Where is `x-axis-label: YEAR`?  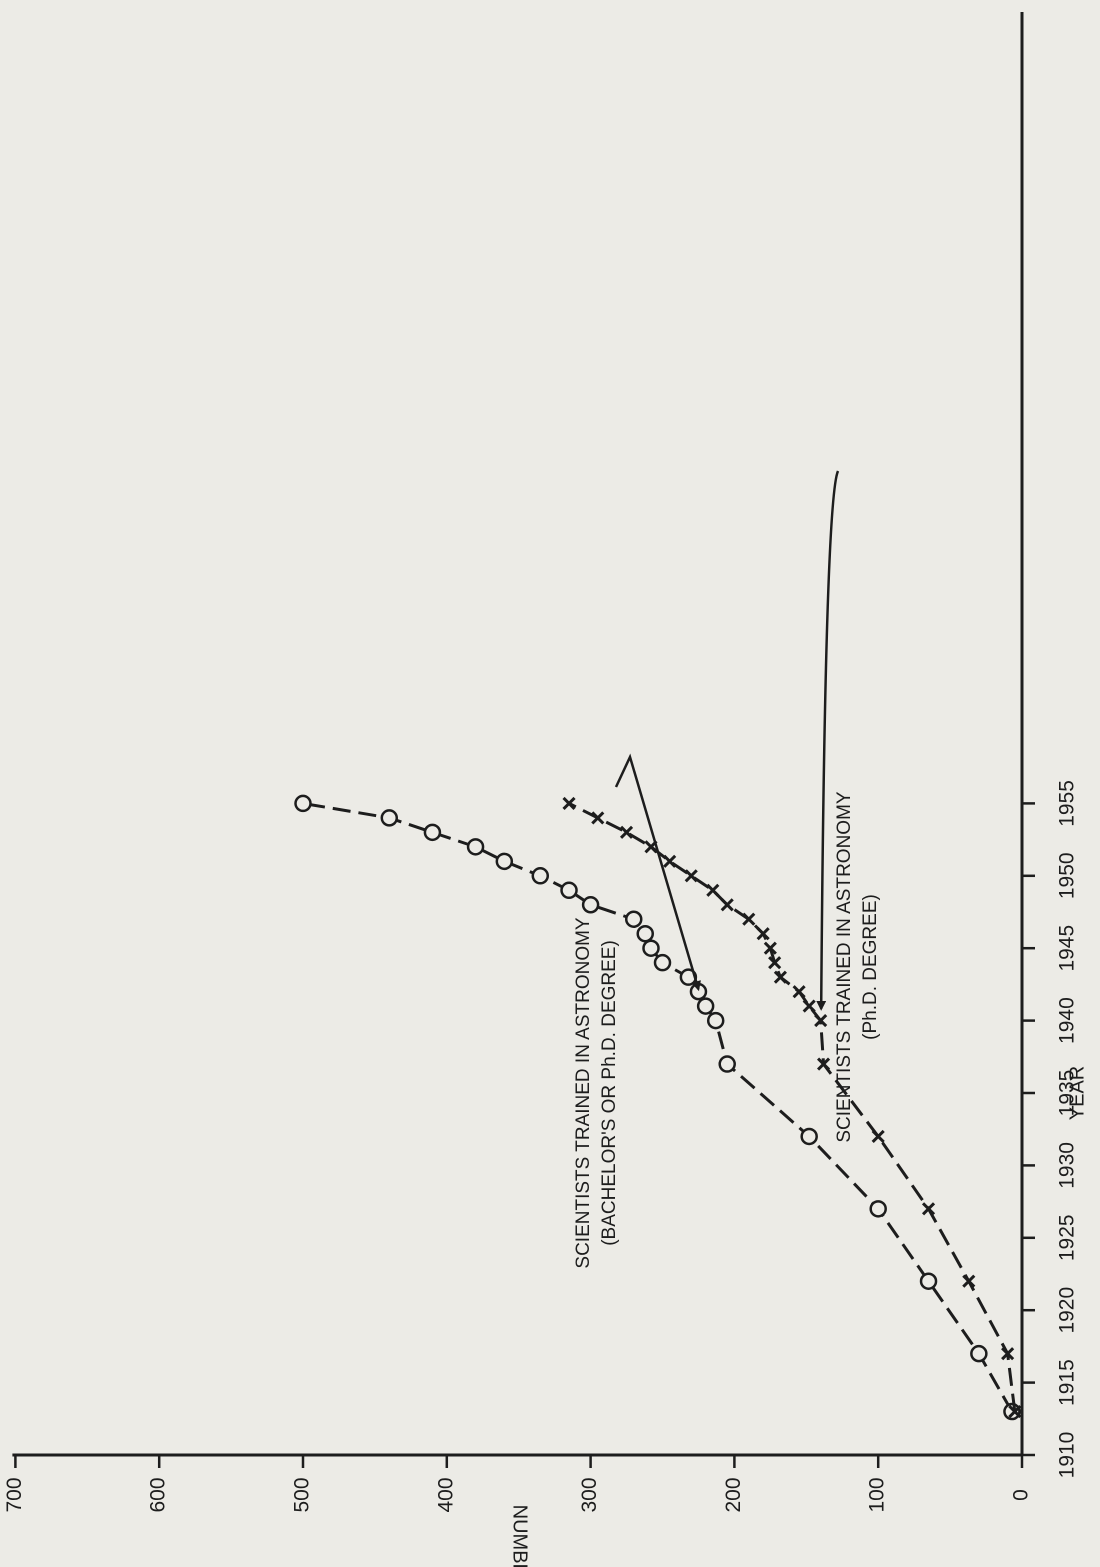
x-axis-label: YEAR is located at coordinates (1077, 1093).